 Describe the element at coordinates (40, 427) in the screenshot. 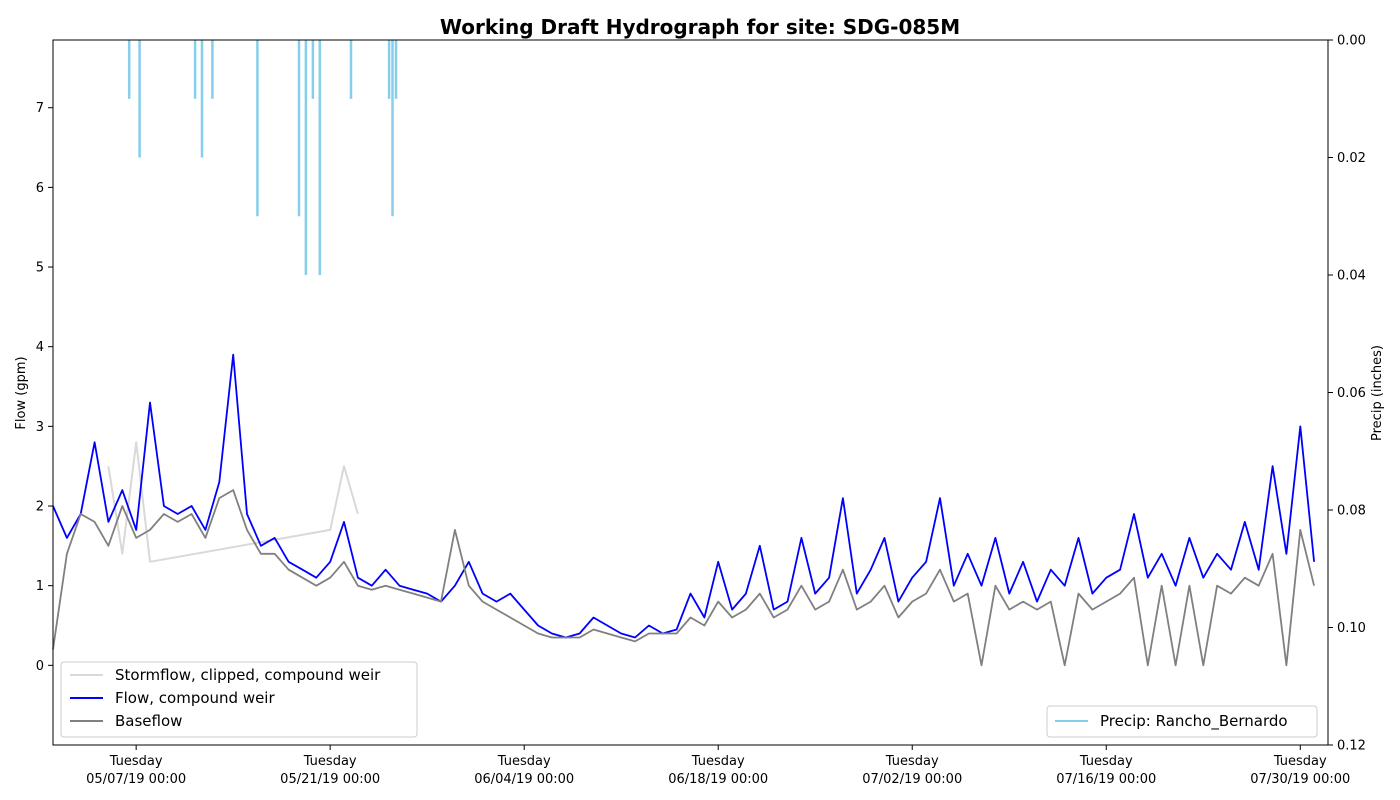

I see `y-tick-label-left: 3` at that location.